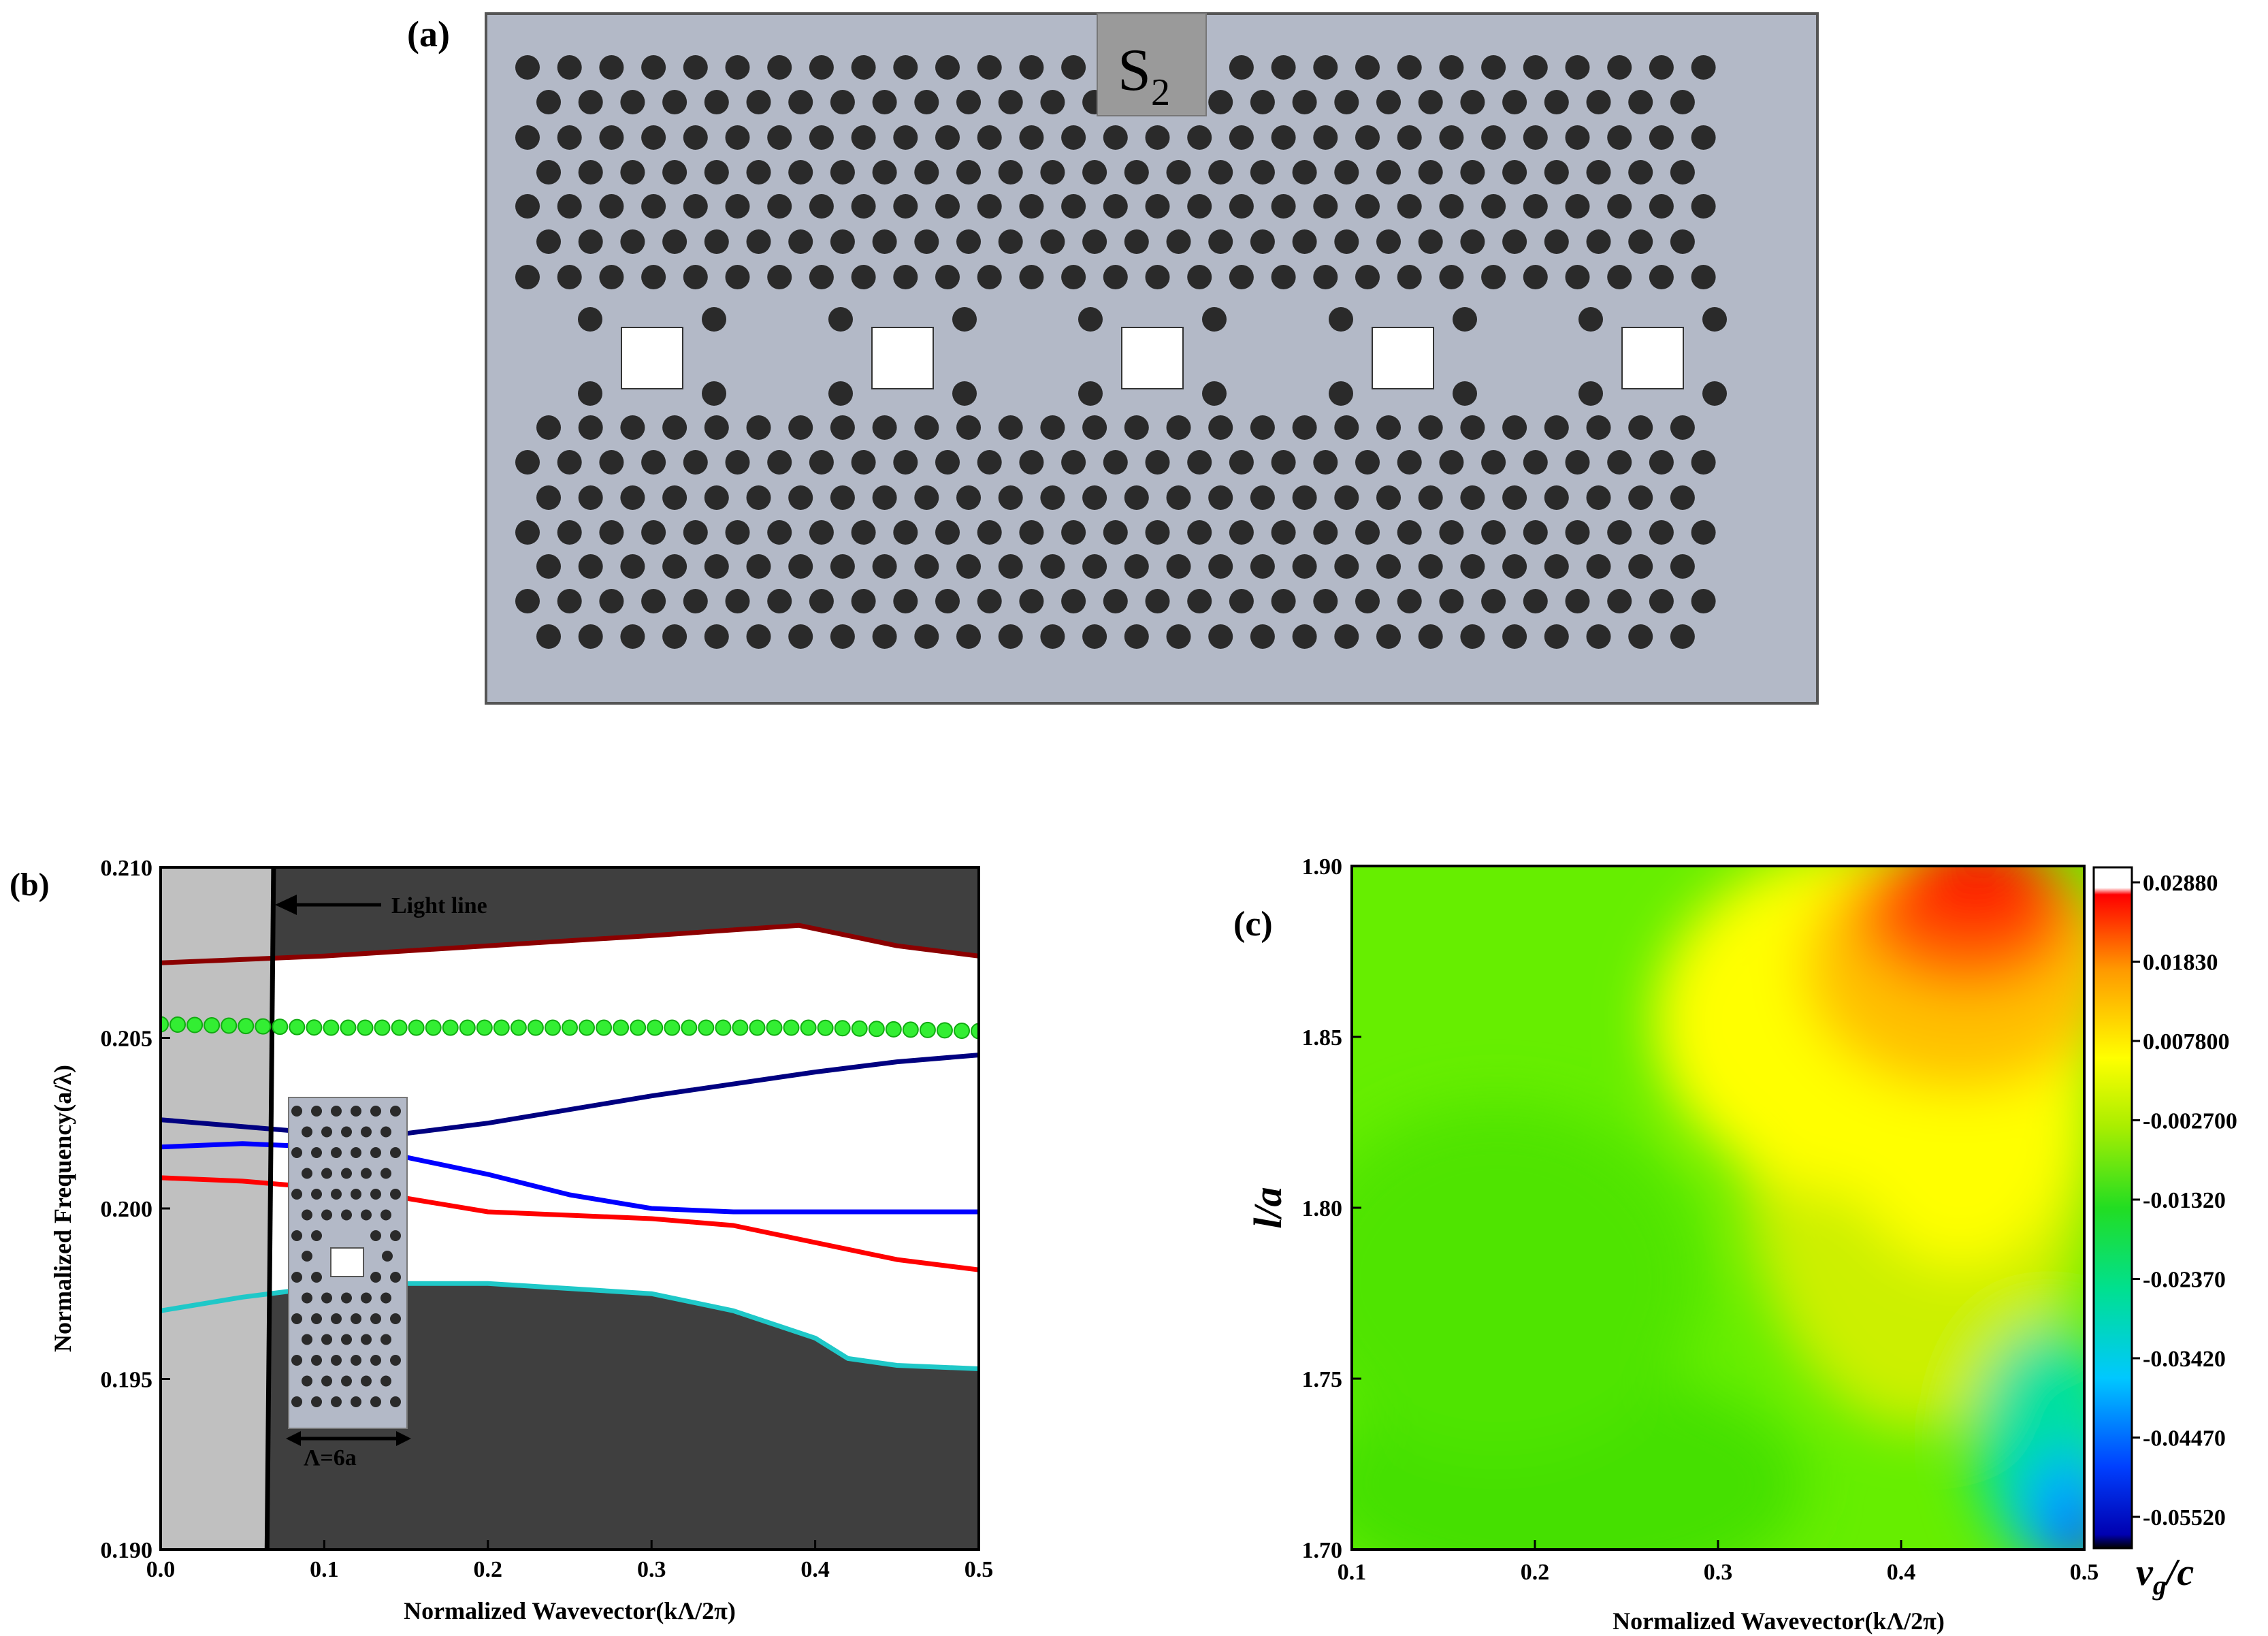  Describe the element at coordinates (127, 1381) in the screenshot. I see `b-ytick-label: 0.195` at that location.